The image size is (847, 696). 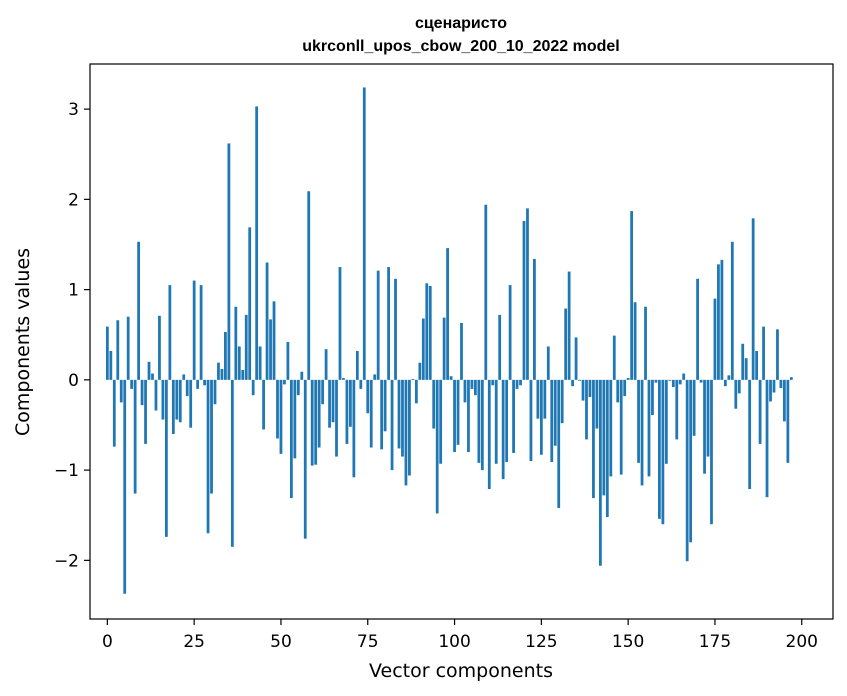 I want to click on y-tick-label: 0, so click(x=73, y=381).